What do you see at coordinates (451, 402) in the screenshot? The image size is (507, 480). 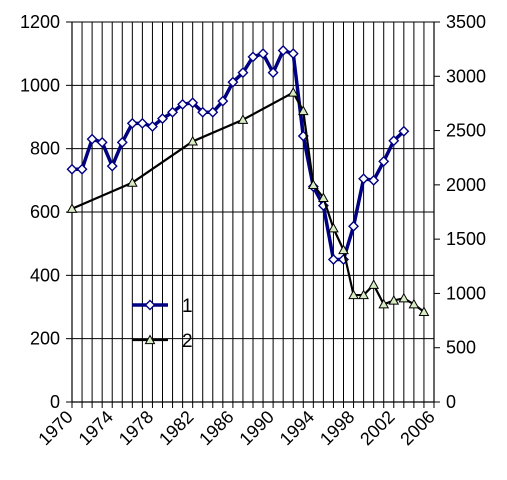 I see `y-right-tick-label: 0` at bounding box center [451, 402].